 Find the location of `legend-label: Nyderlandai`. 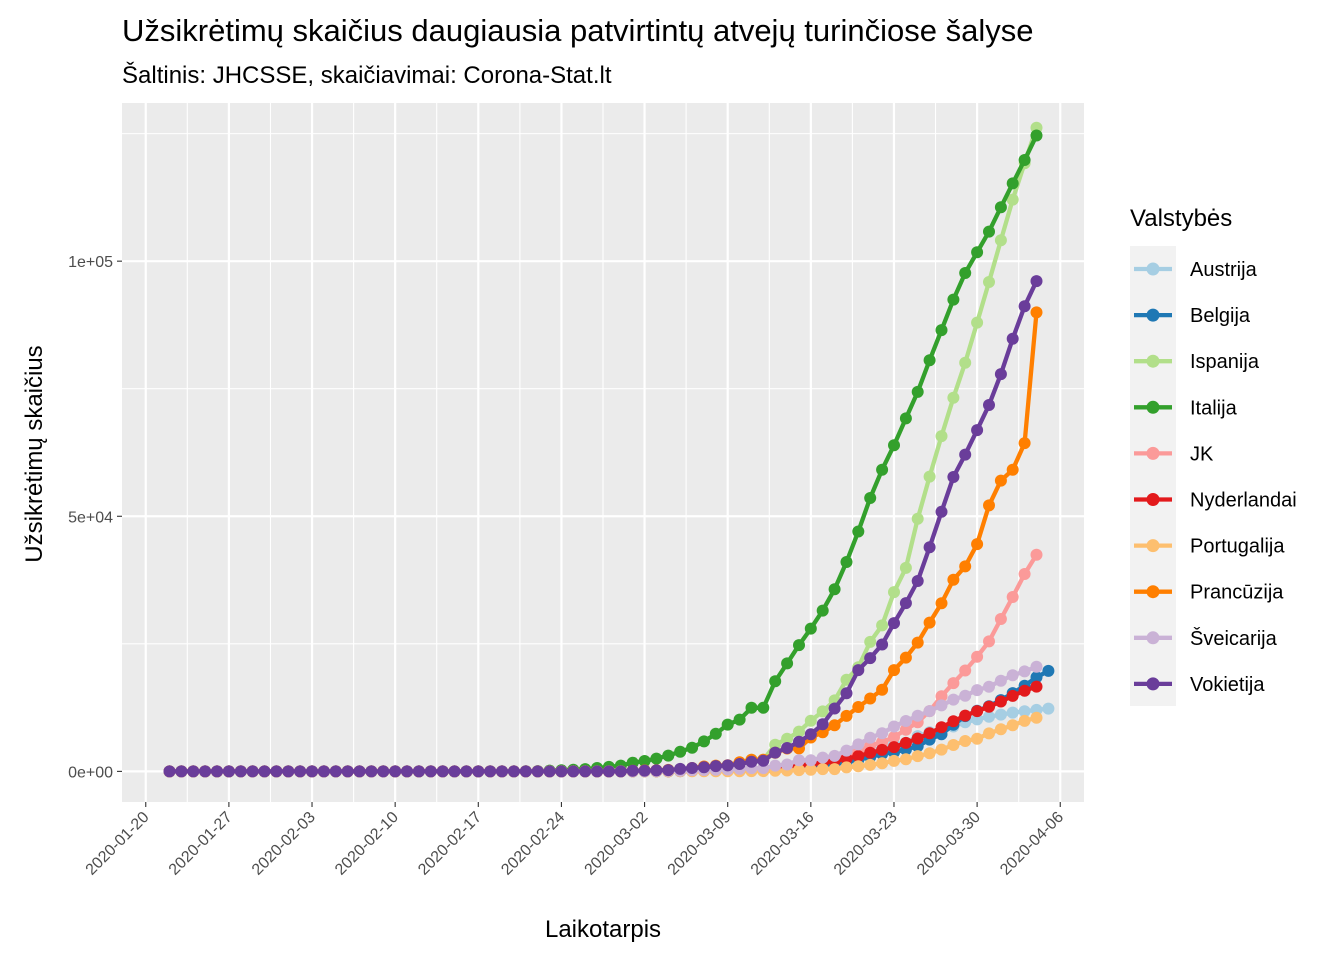

legend-label: Nyderlandai is located at coordinates (1243, 501).